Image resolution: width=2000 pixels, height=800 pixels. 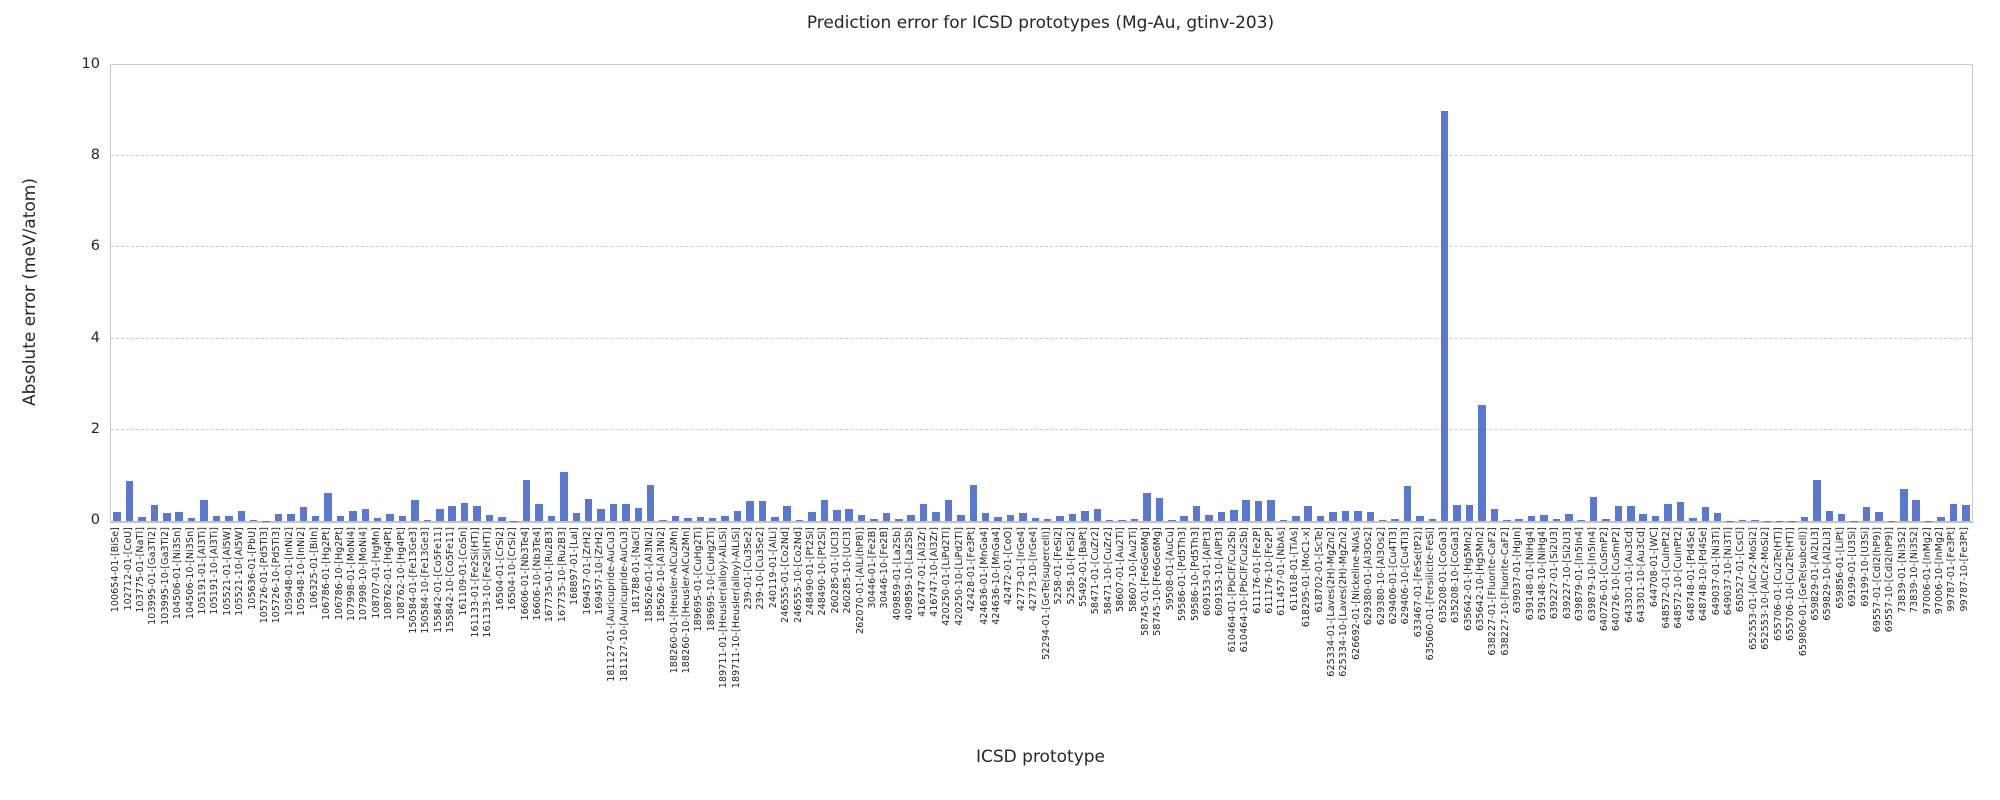 What do you see at coordinates (116, 570) in the screenshot?
I see `x-tick-label: 100654-01-[BiSe]` at bounding box center [116, 570].